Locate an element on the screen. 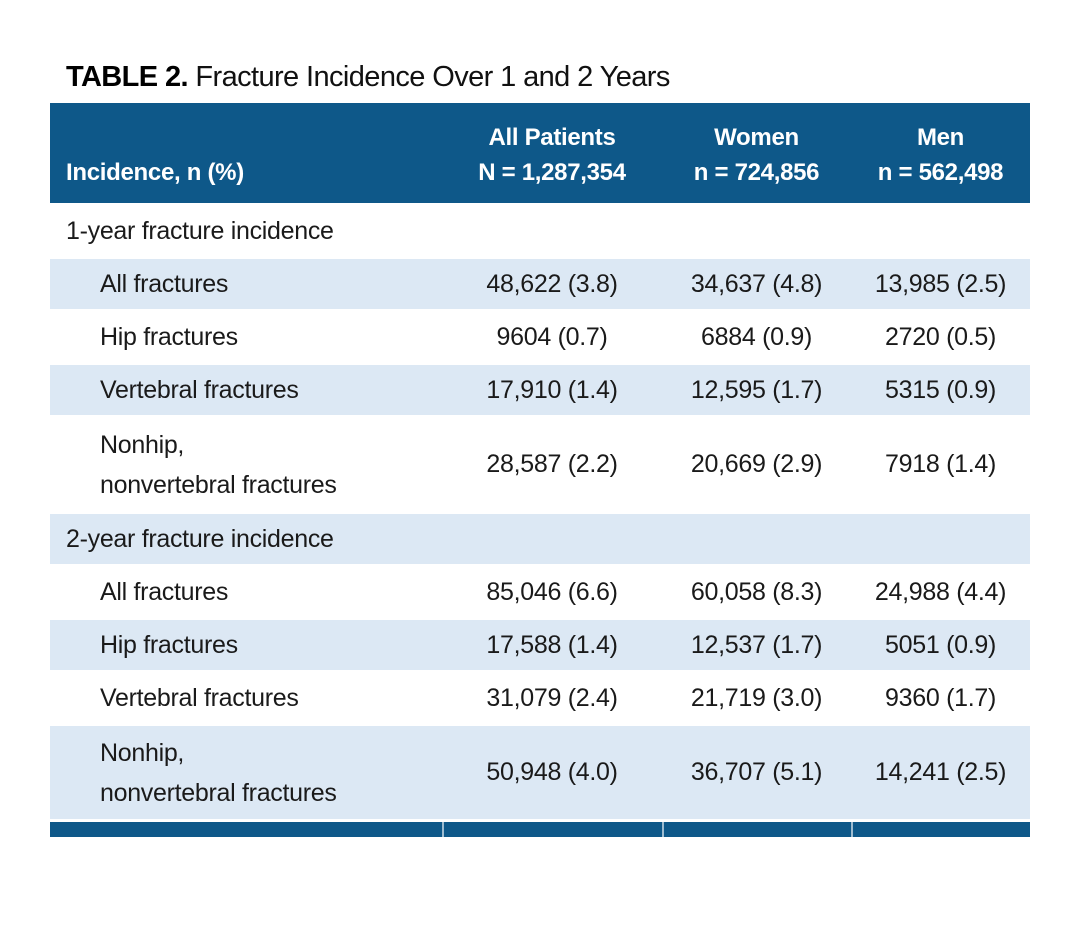 The width and height of the screenshot is (1079, 940). row-value: 48,622 (3.8) is located at coordinates (552, 283).